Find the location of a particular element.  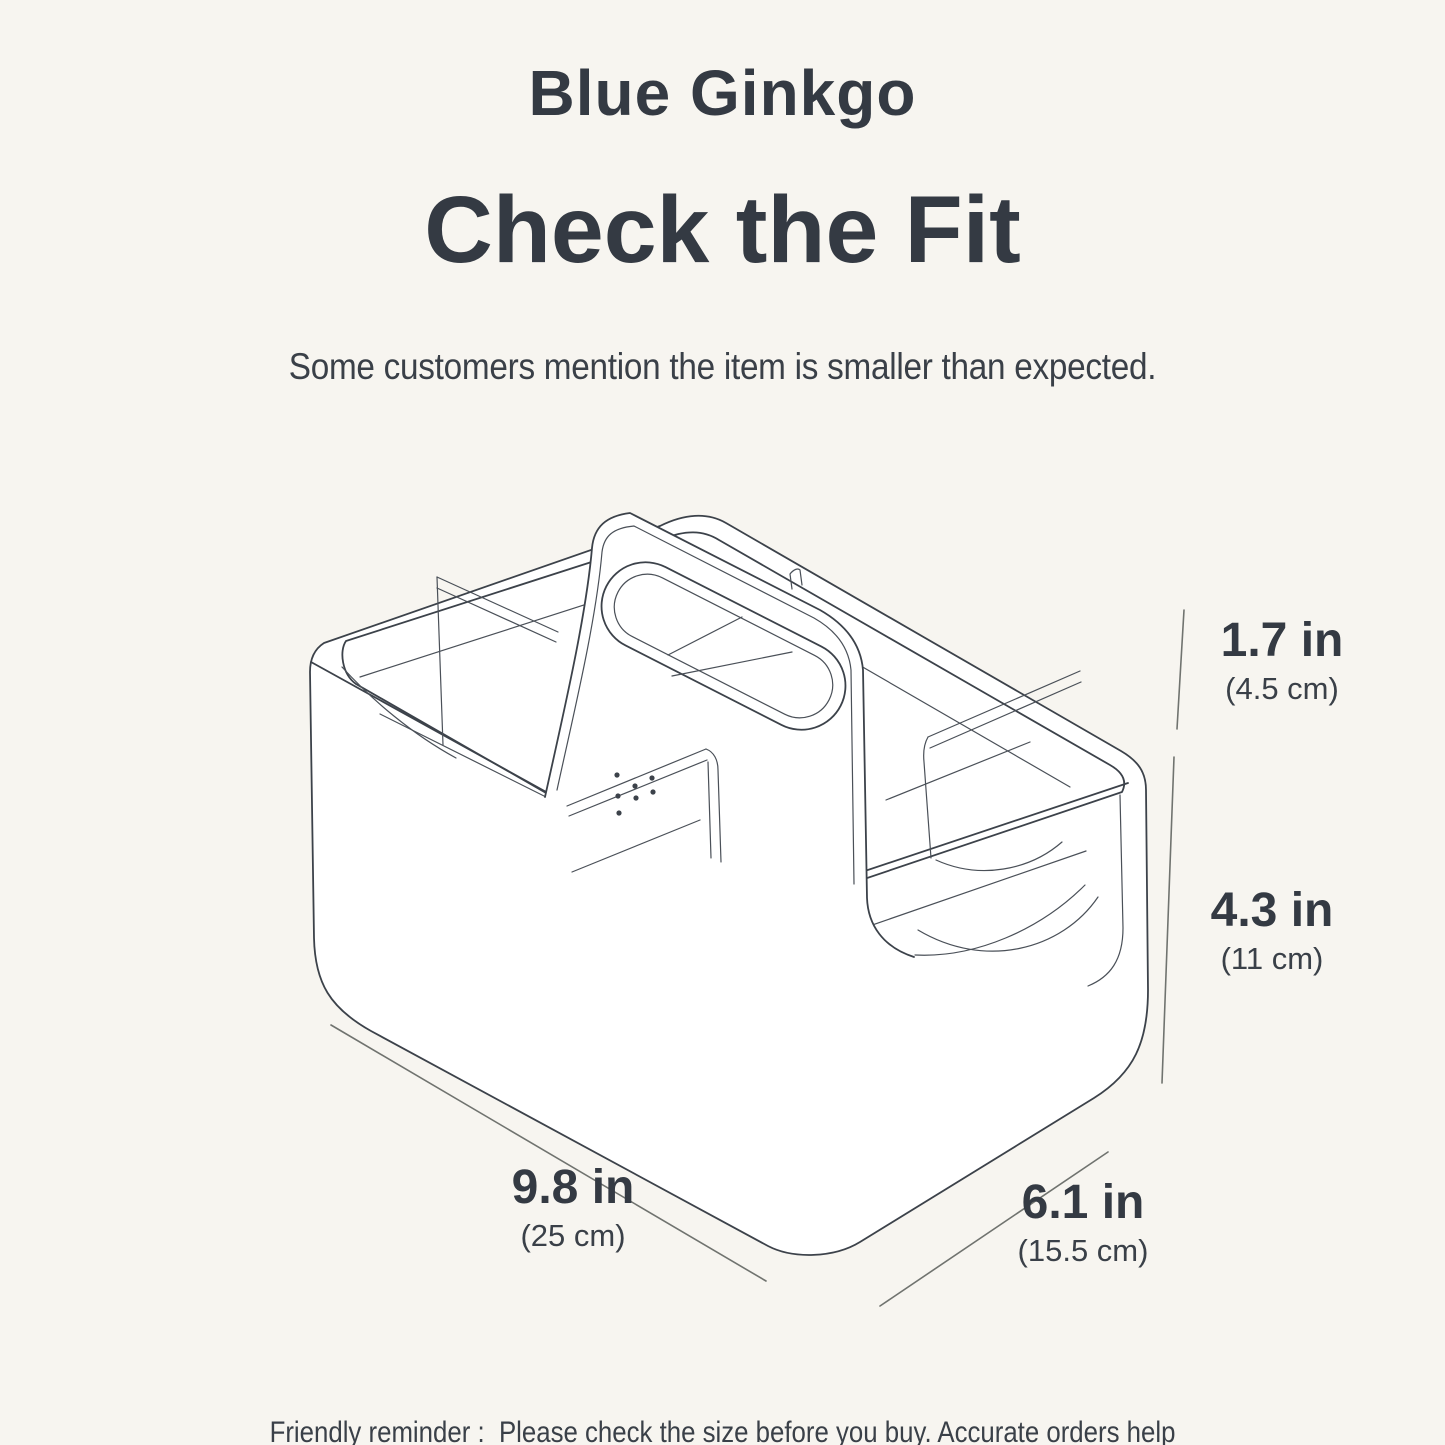

dimension-label-body-height: 4.3 in (11 cm) is located at coordinates (1272, 930).